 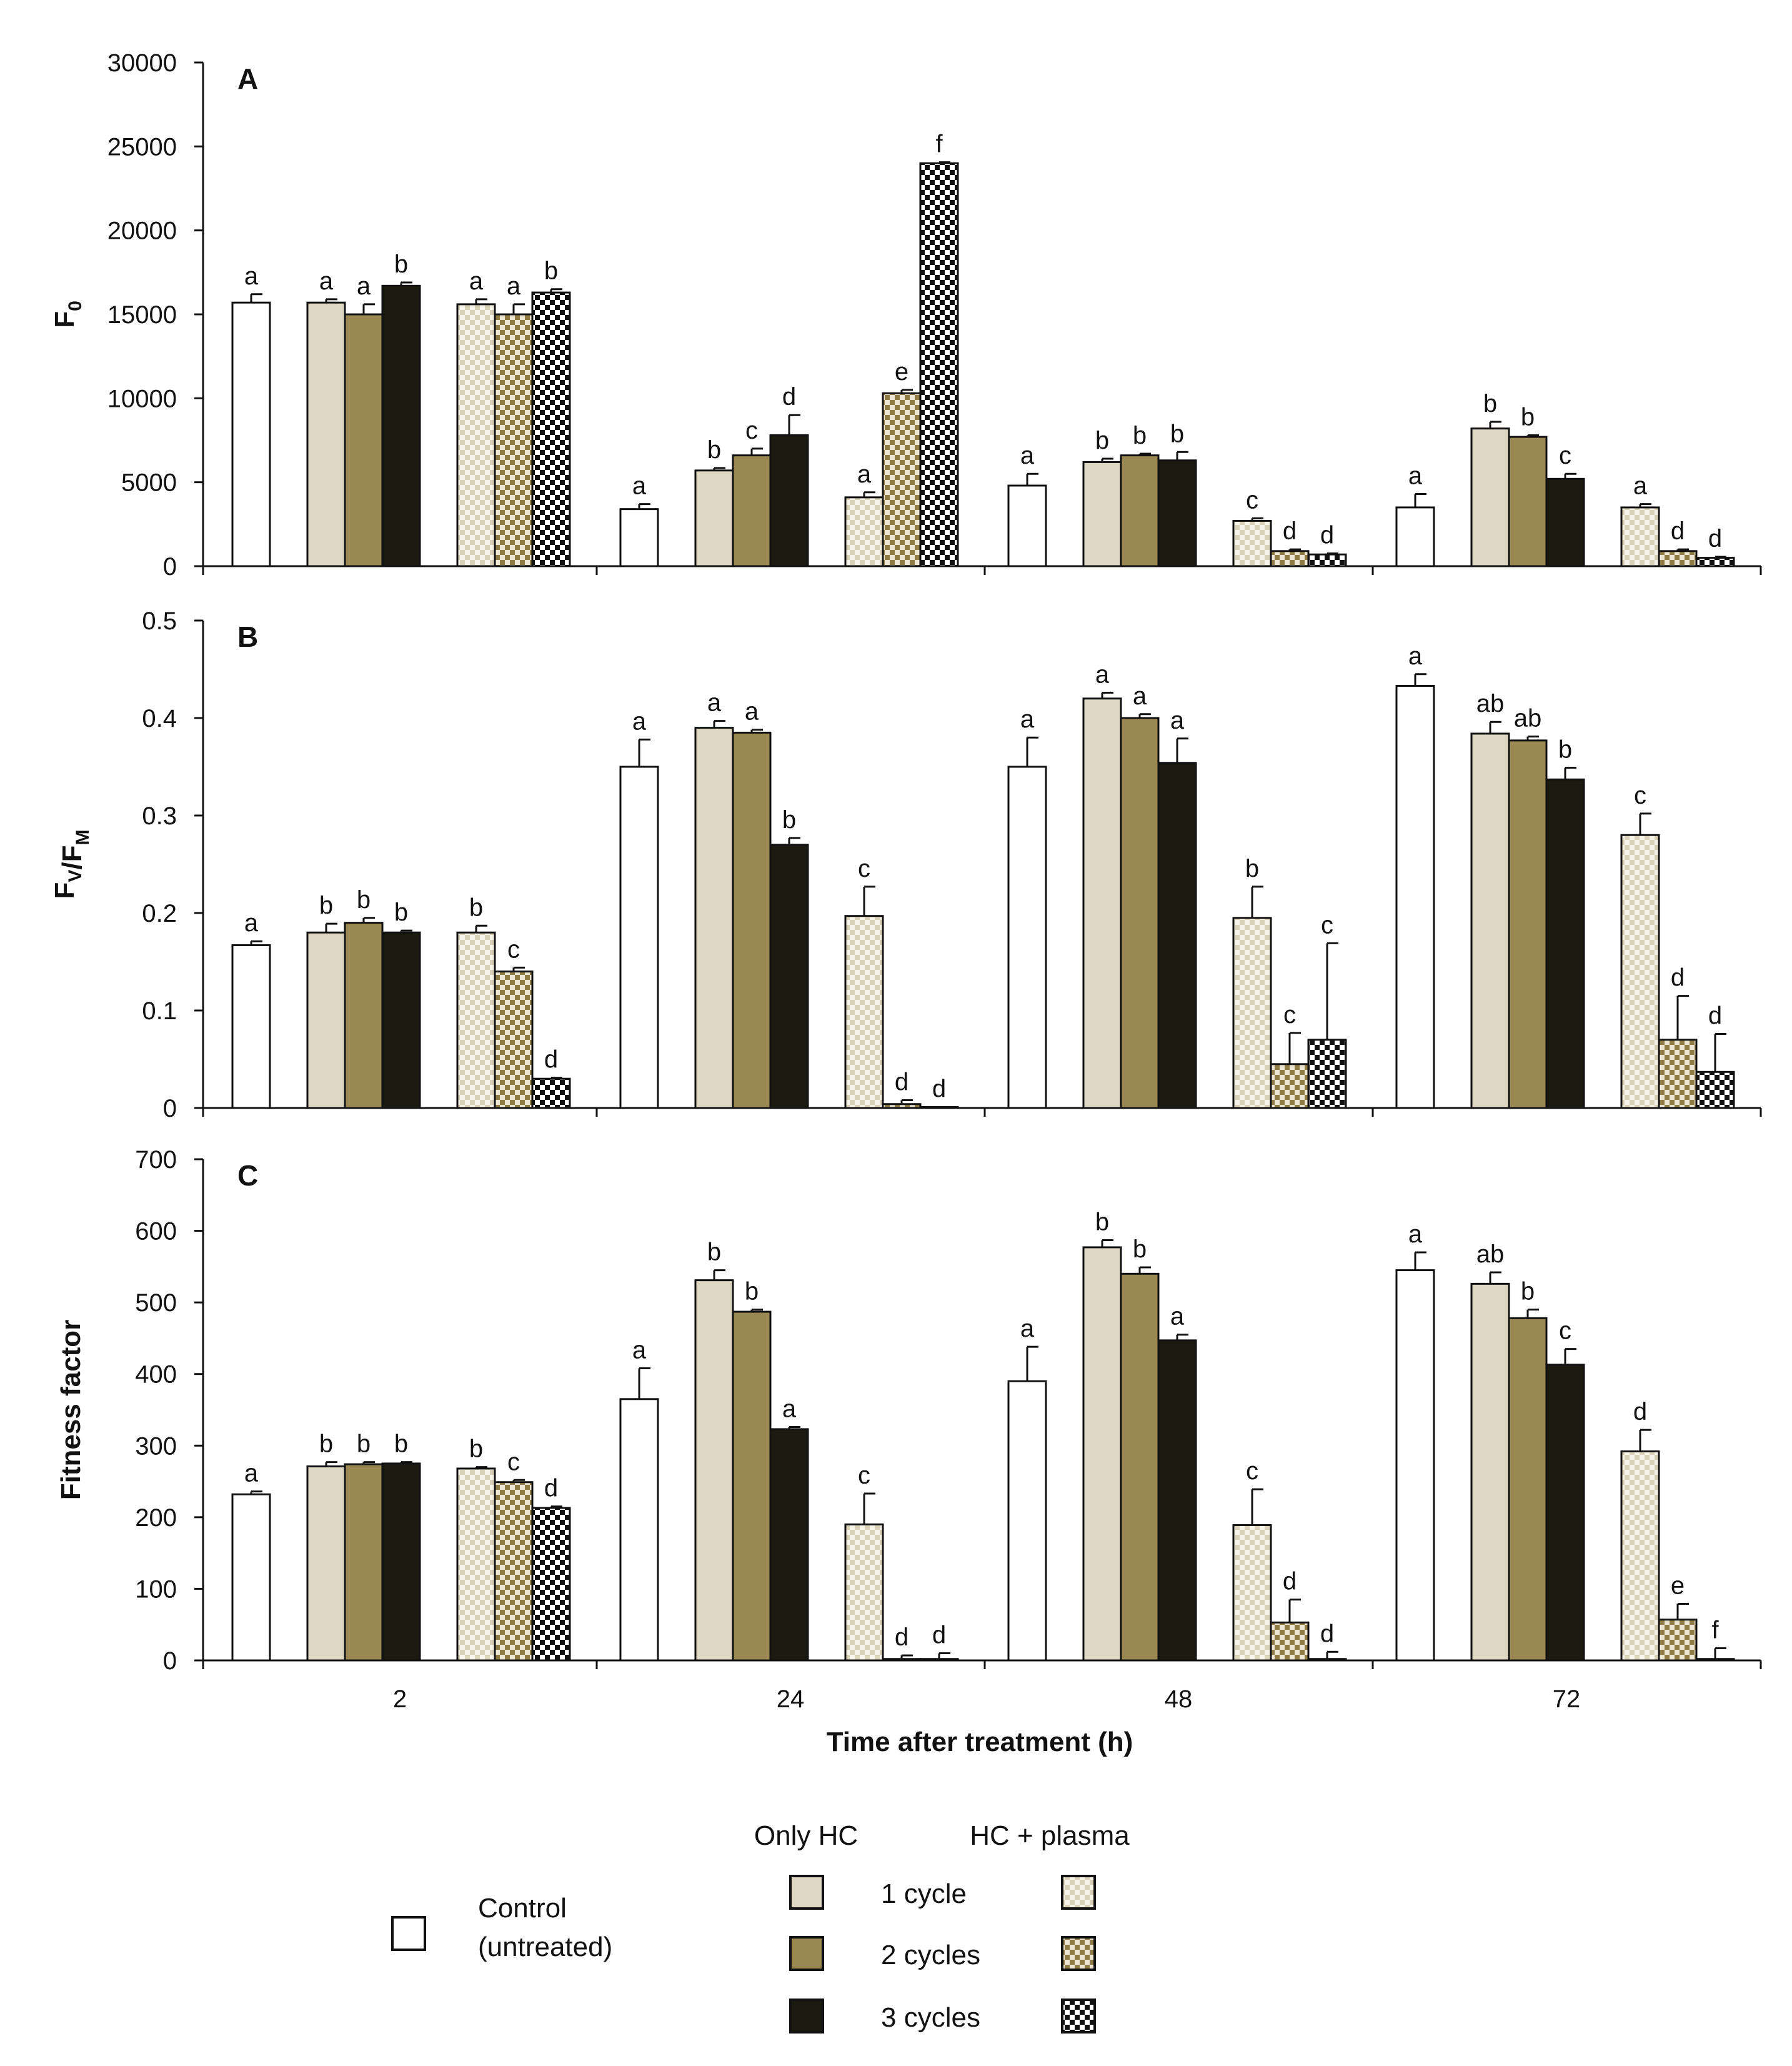 I want to click on significance-letter: e, so click(x=901, y=372).